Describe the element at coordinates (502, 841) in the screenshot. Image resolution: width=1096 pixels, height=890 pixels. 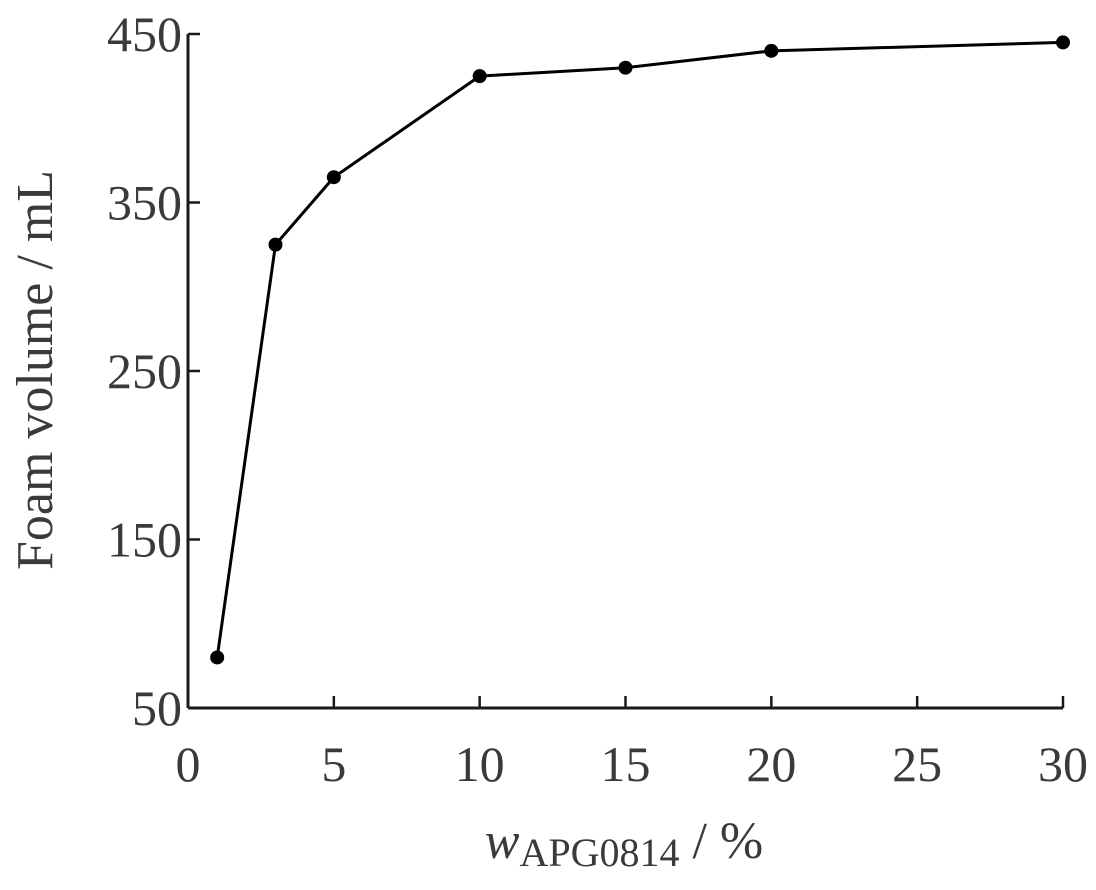
I see `x-axis-variable: w` at that location.